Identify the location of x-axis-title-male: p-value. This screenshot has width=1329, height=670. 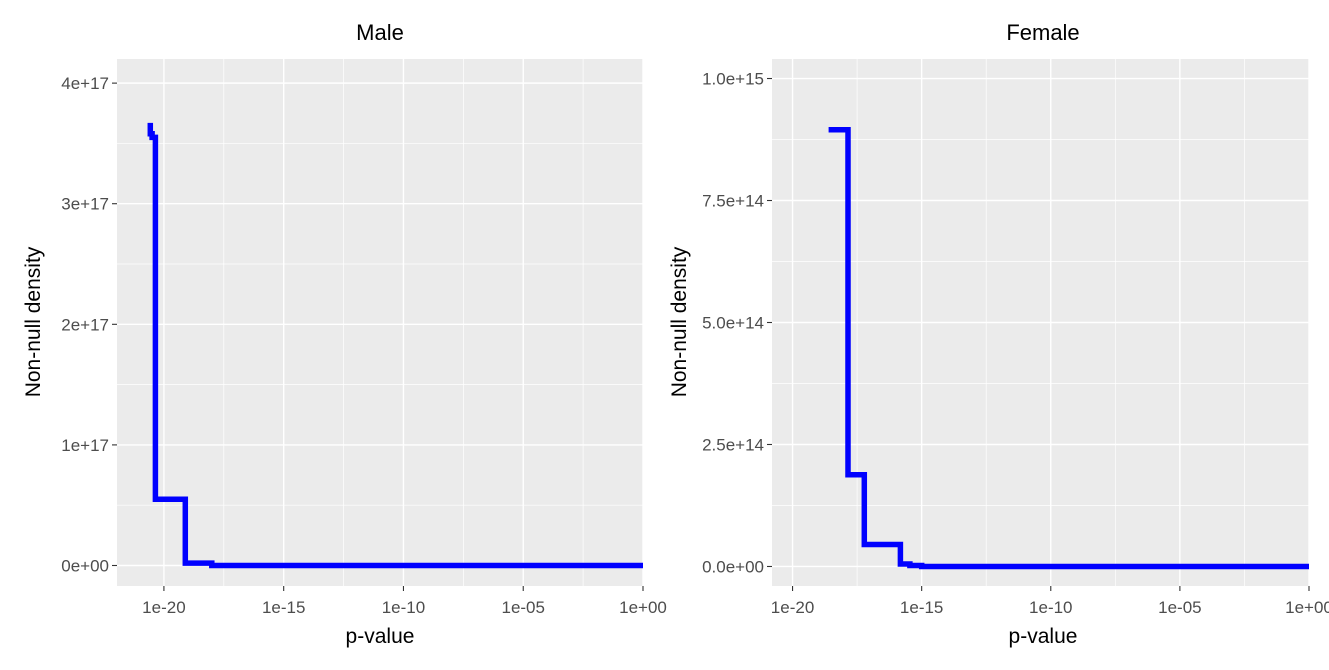
(380, 636).